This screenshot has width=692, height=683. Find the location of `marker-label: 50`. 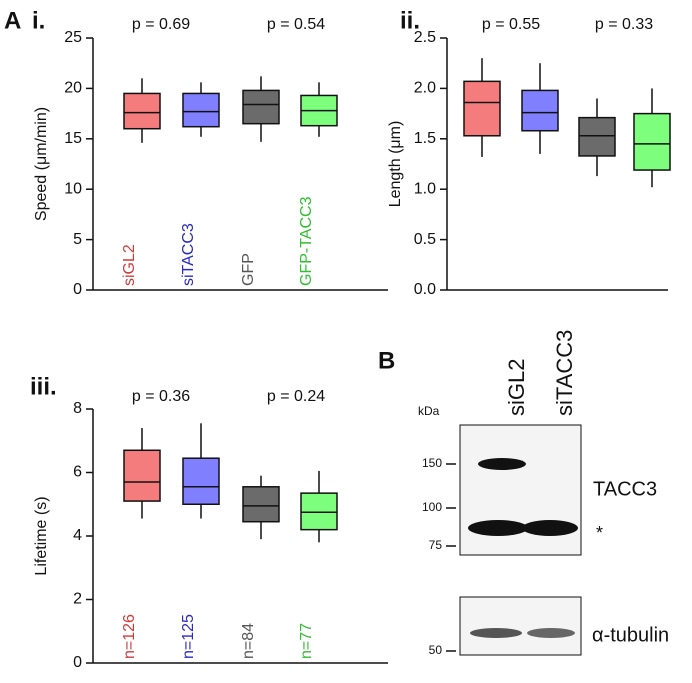

marker-label: 50 is located at coordinates (436, 650).